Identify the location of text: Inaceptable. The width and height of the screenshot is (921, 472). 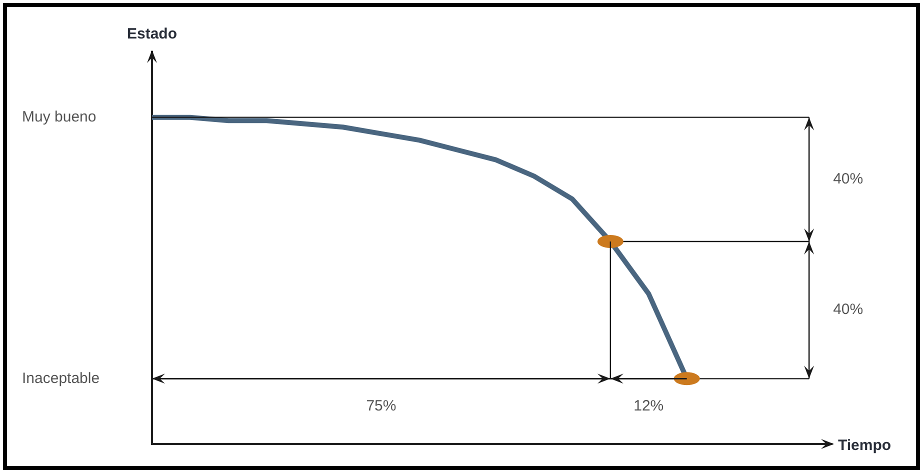
(61, 378).